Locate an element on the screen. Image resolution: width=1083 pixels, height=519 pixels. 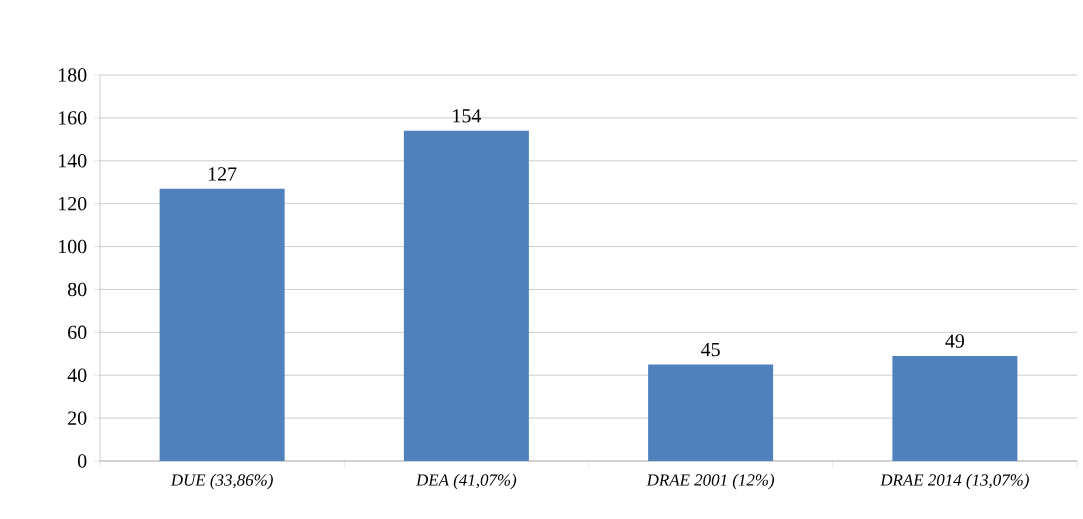
x-tick-label: DEA (41,07%) is located at coordinates (466, 481).